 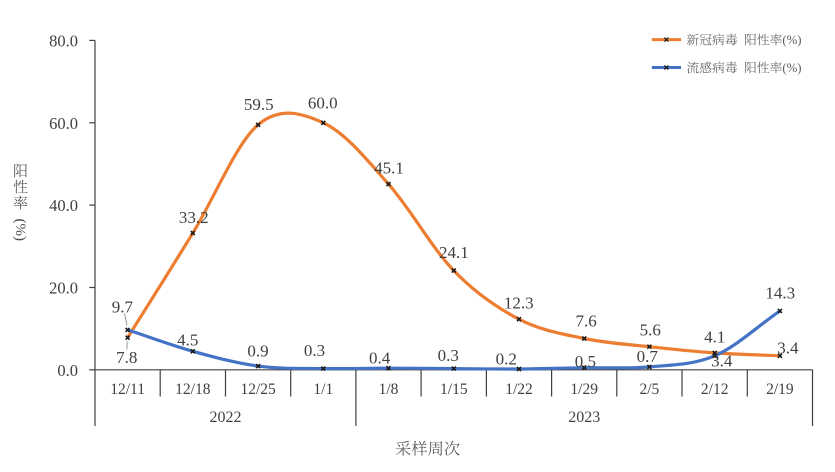 What do you see at coordinates (63, 205) in the screenshot?
I see `svg-text: 40.0` at bounding box center [63, 205].